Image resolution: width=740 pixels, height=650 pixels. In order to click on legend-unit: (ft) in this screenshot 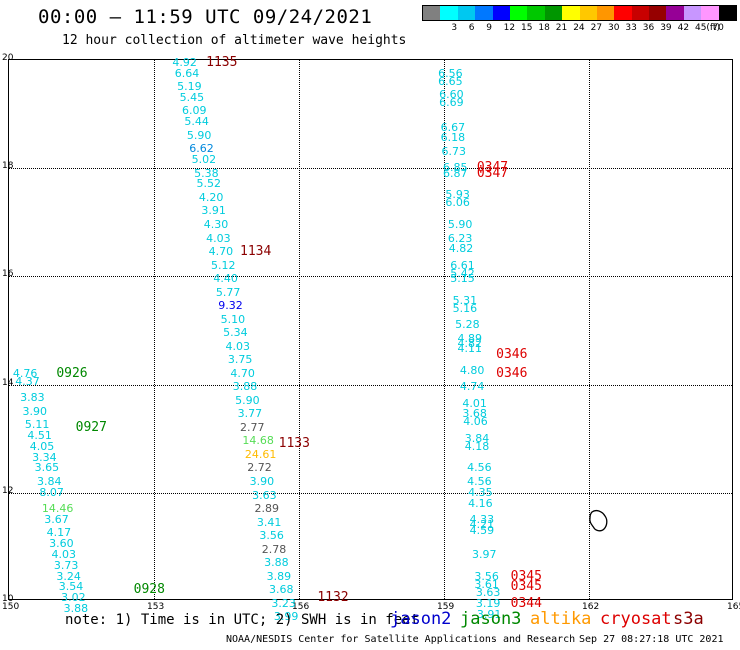, I will do `click(713, 28)`.